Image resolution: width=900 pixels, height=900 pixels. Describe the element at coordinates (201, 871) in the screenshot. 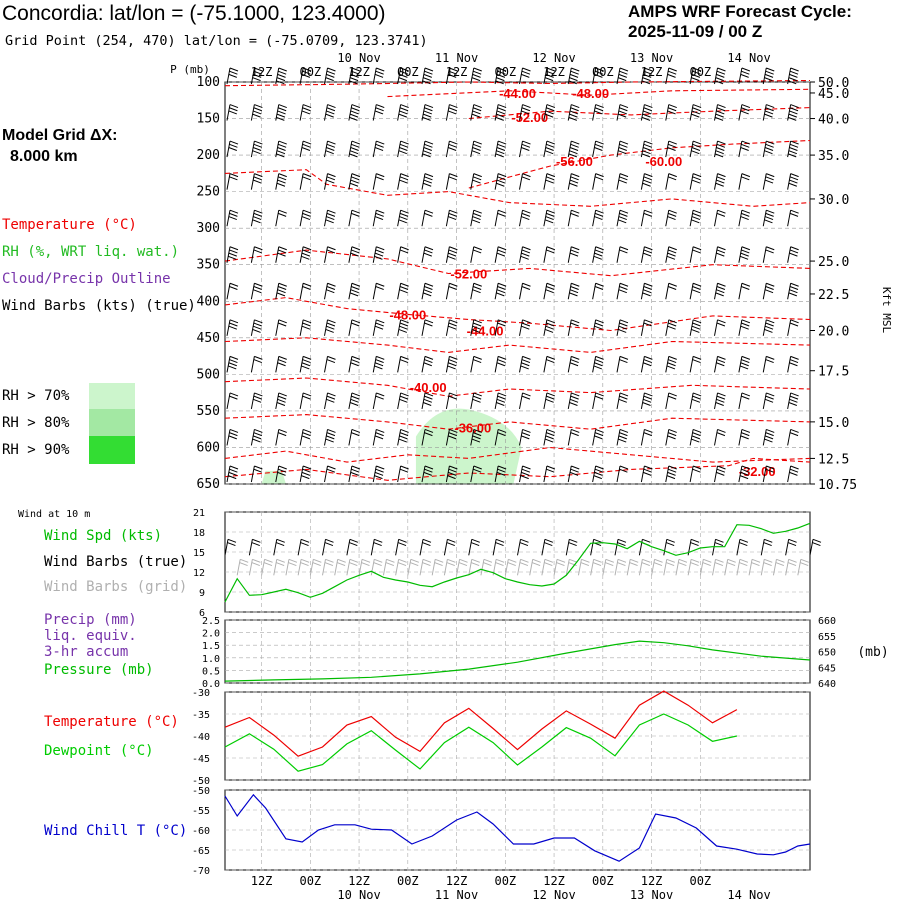

I see `windchill-y-tick-label: -70` at that location.